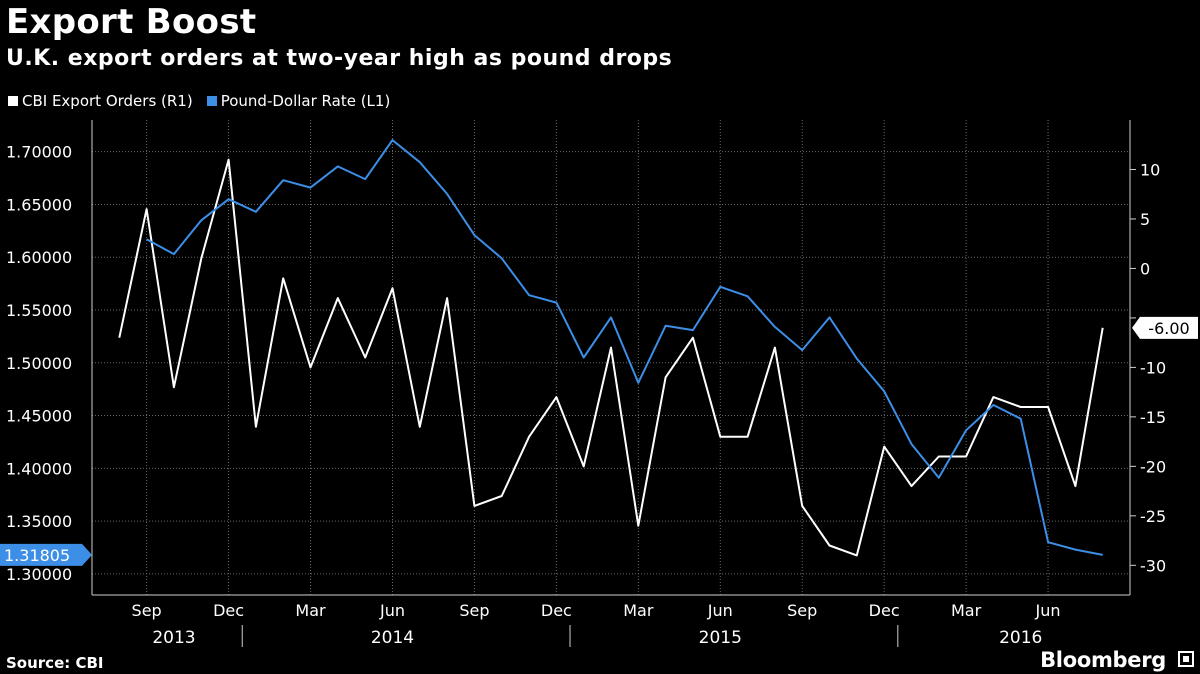  Describe the element at coordinates (131, 22) in the screenshot. I see `chart-title: Export Boost` at that location.